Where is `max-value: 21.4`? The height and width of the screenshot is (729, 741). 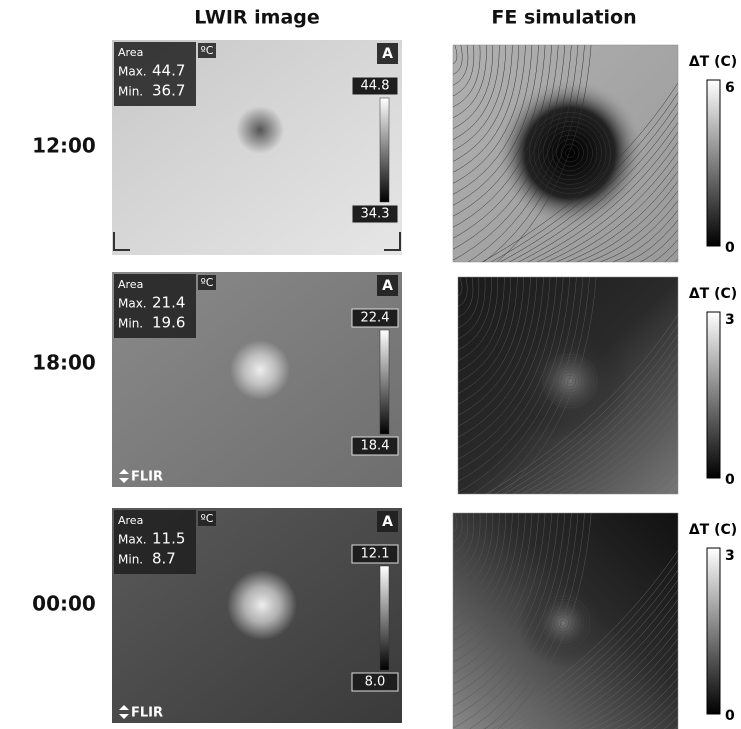
max-value: 21.4 is located at coordinates (168, 303).